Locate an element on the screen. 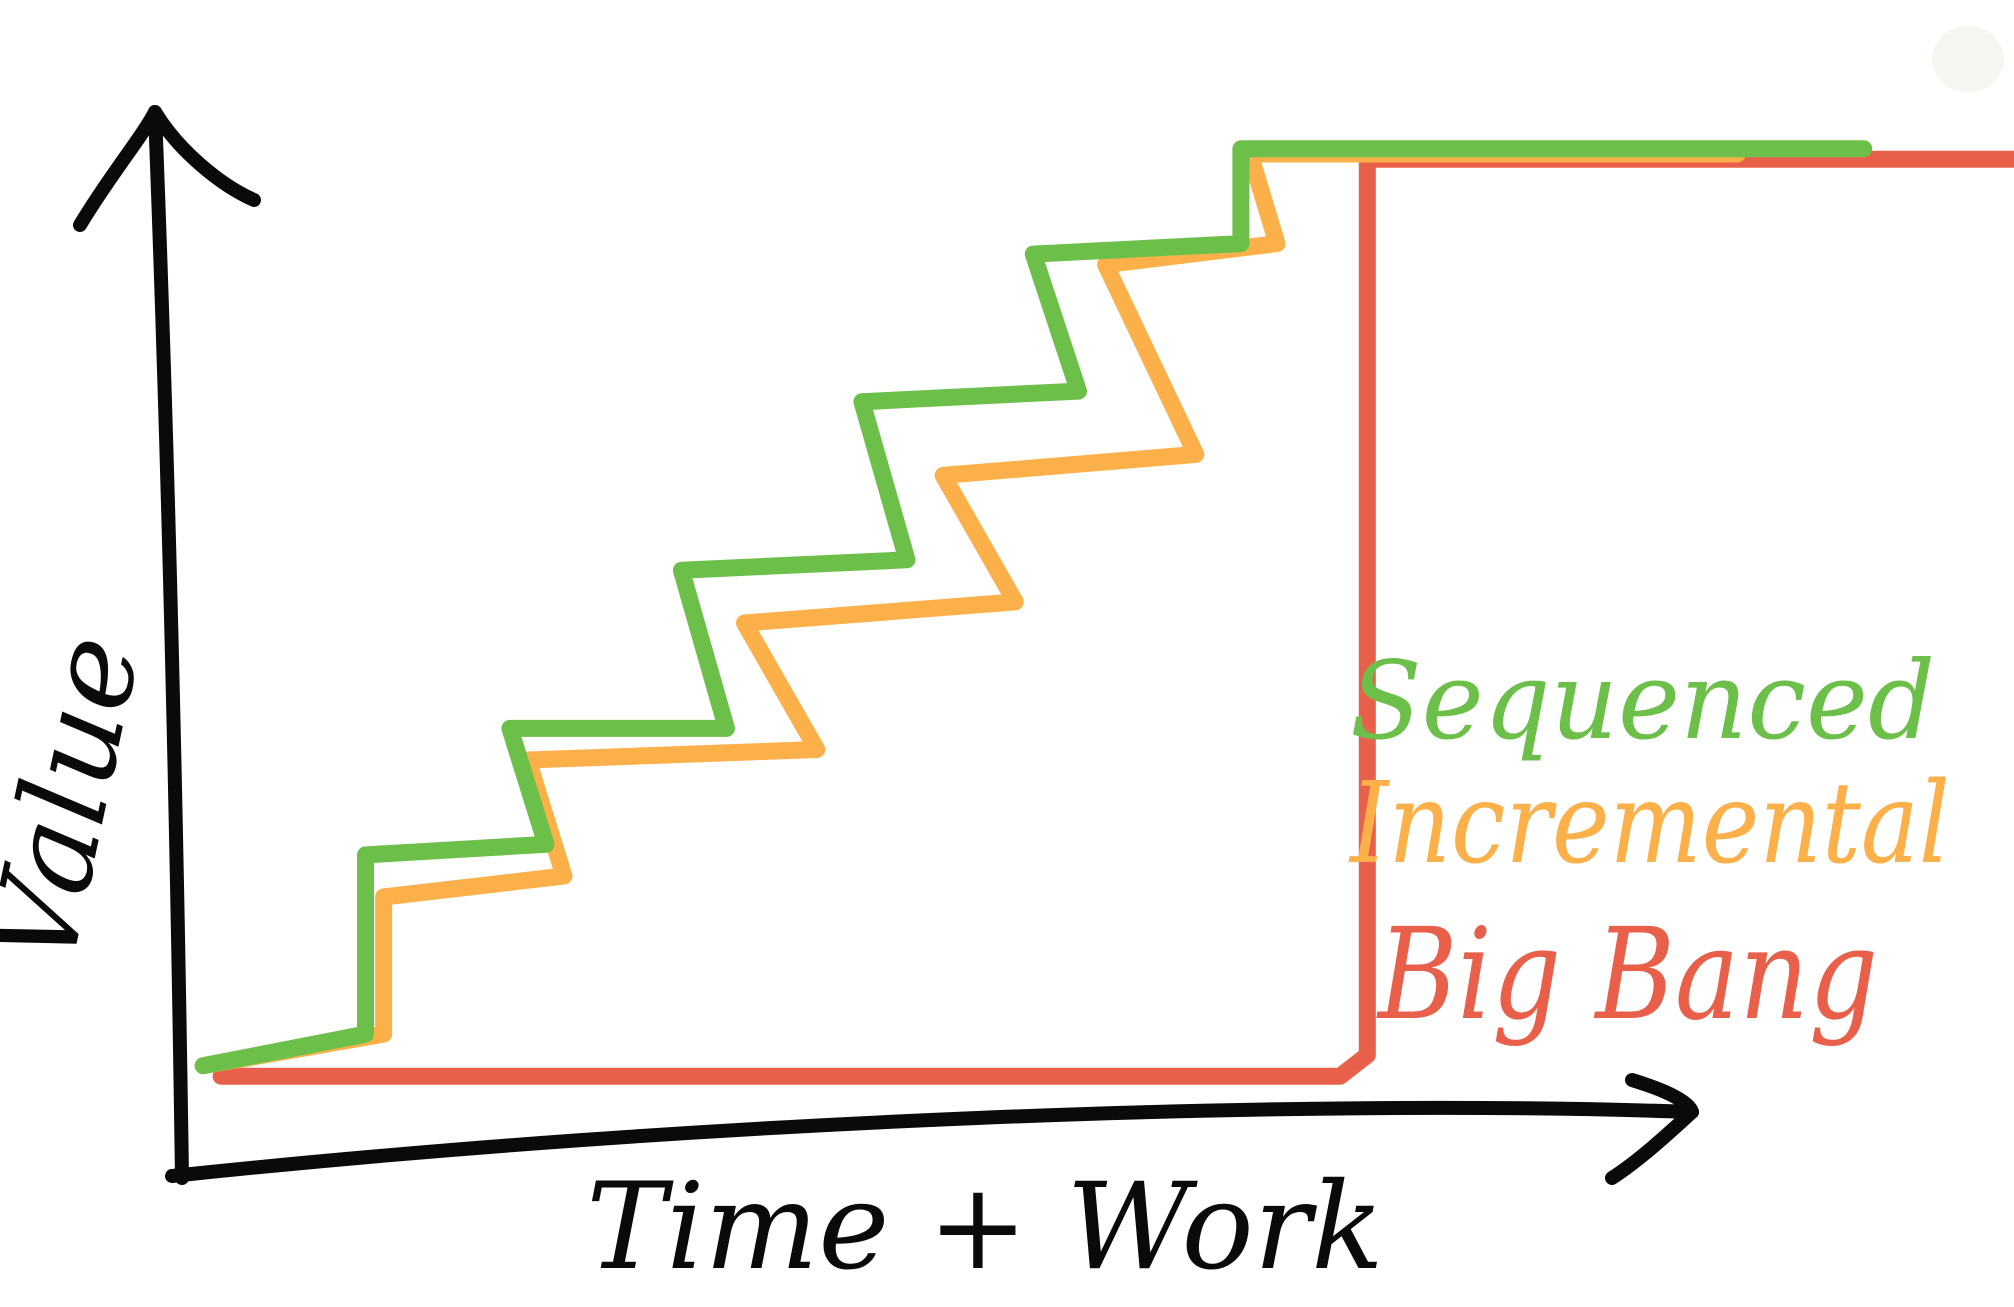  x-axis is located at coordinates (932, 1129).